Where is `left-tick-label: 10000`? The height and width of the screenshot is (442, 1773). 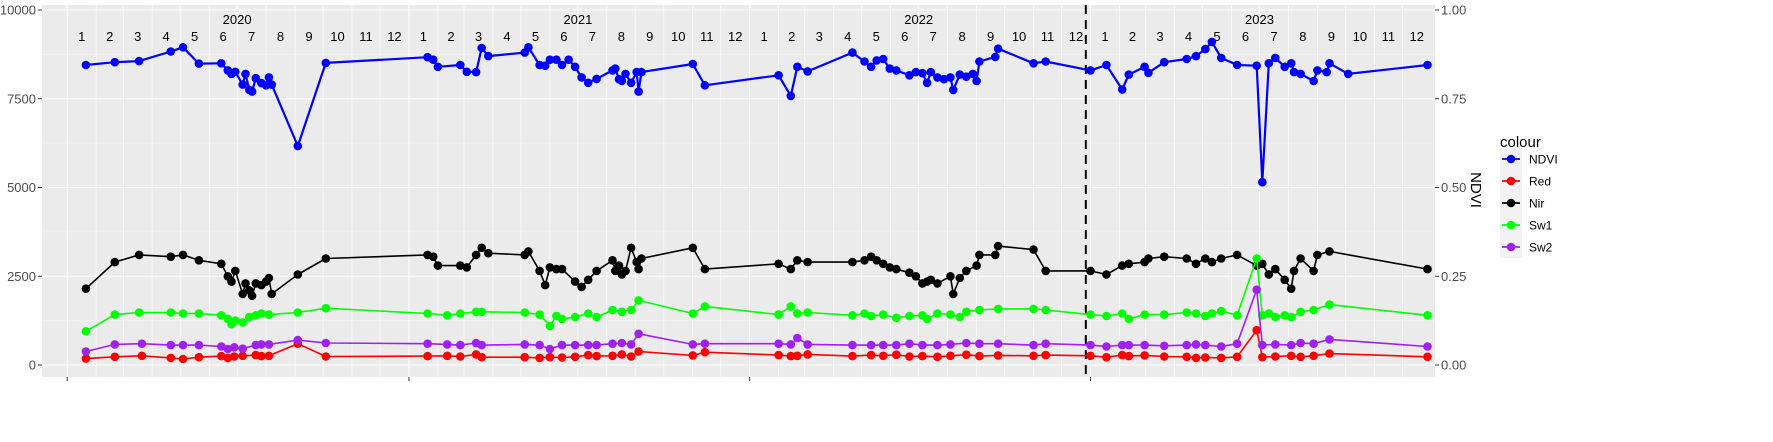
left-tick-label: 10000 is located at coordinates (18, 10).